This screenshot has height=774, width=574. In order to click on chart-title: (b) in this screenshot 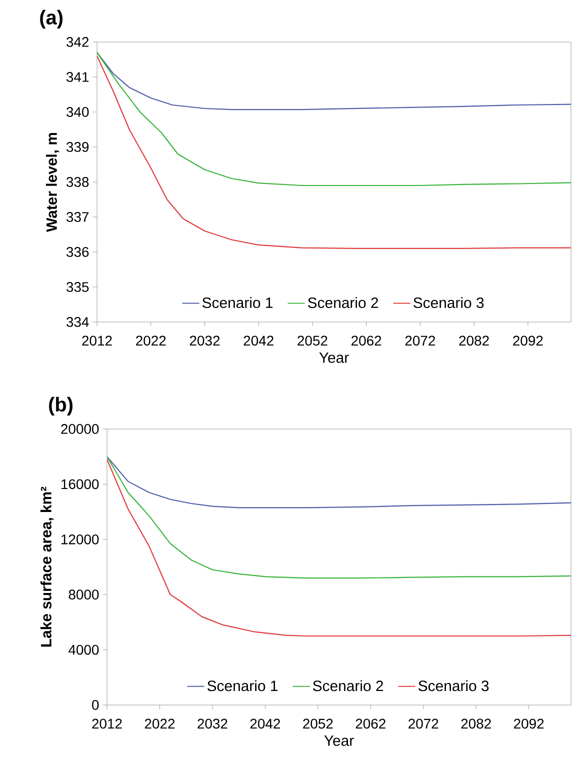, I will do `click(60, 406)`.